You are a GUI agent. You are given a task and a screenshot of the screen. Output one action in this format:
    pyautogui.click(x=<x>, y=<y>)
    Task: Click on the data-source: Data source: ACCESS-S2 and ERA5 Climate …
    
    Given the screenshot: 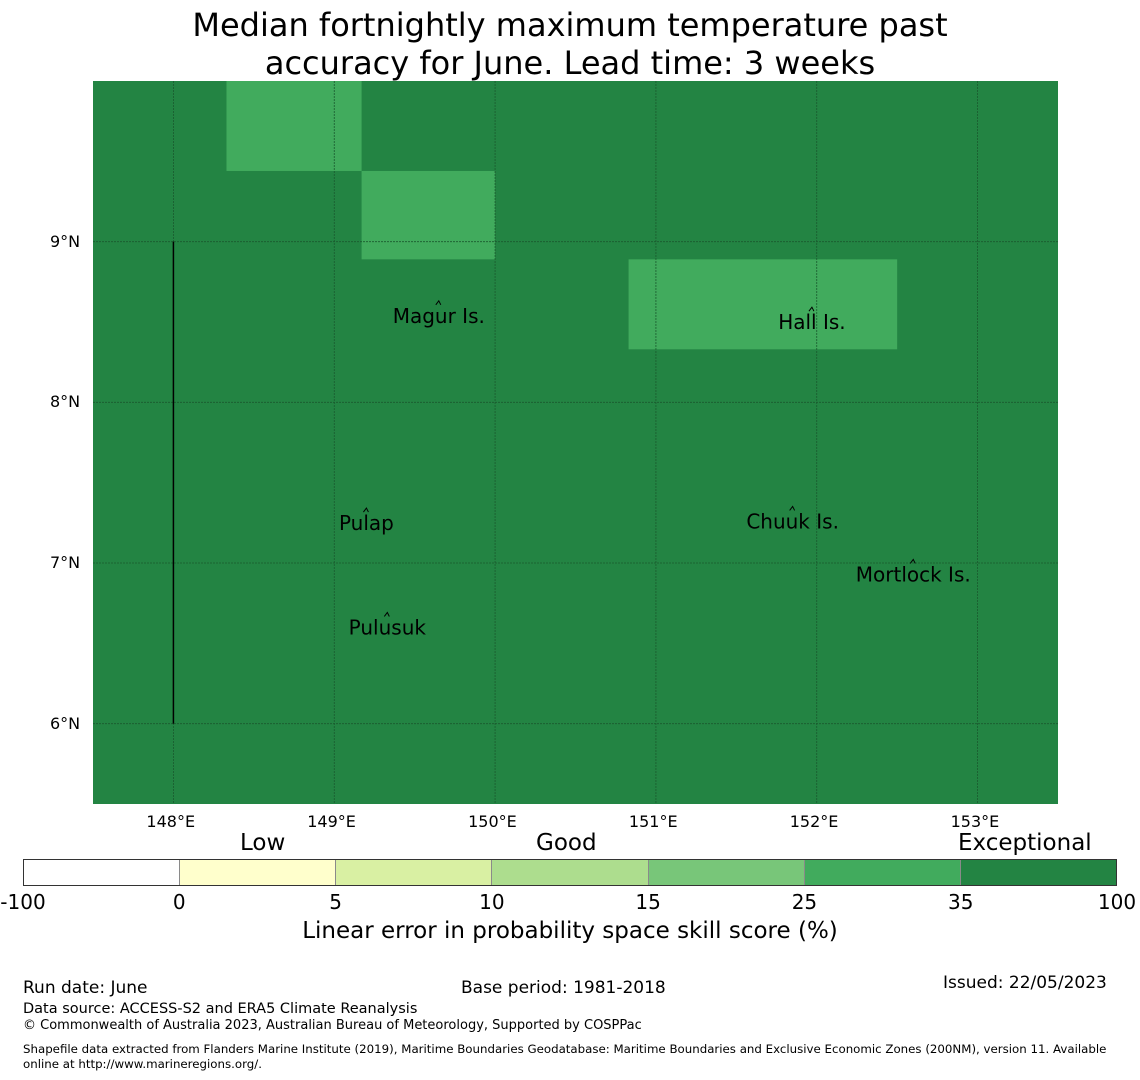 What is the action you would take?
    pyautogui.click(x=220, y=1009)
    